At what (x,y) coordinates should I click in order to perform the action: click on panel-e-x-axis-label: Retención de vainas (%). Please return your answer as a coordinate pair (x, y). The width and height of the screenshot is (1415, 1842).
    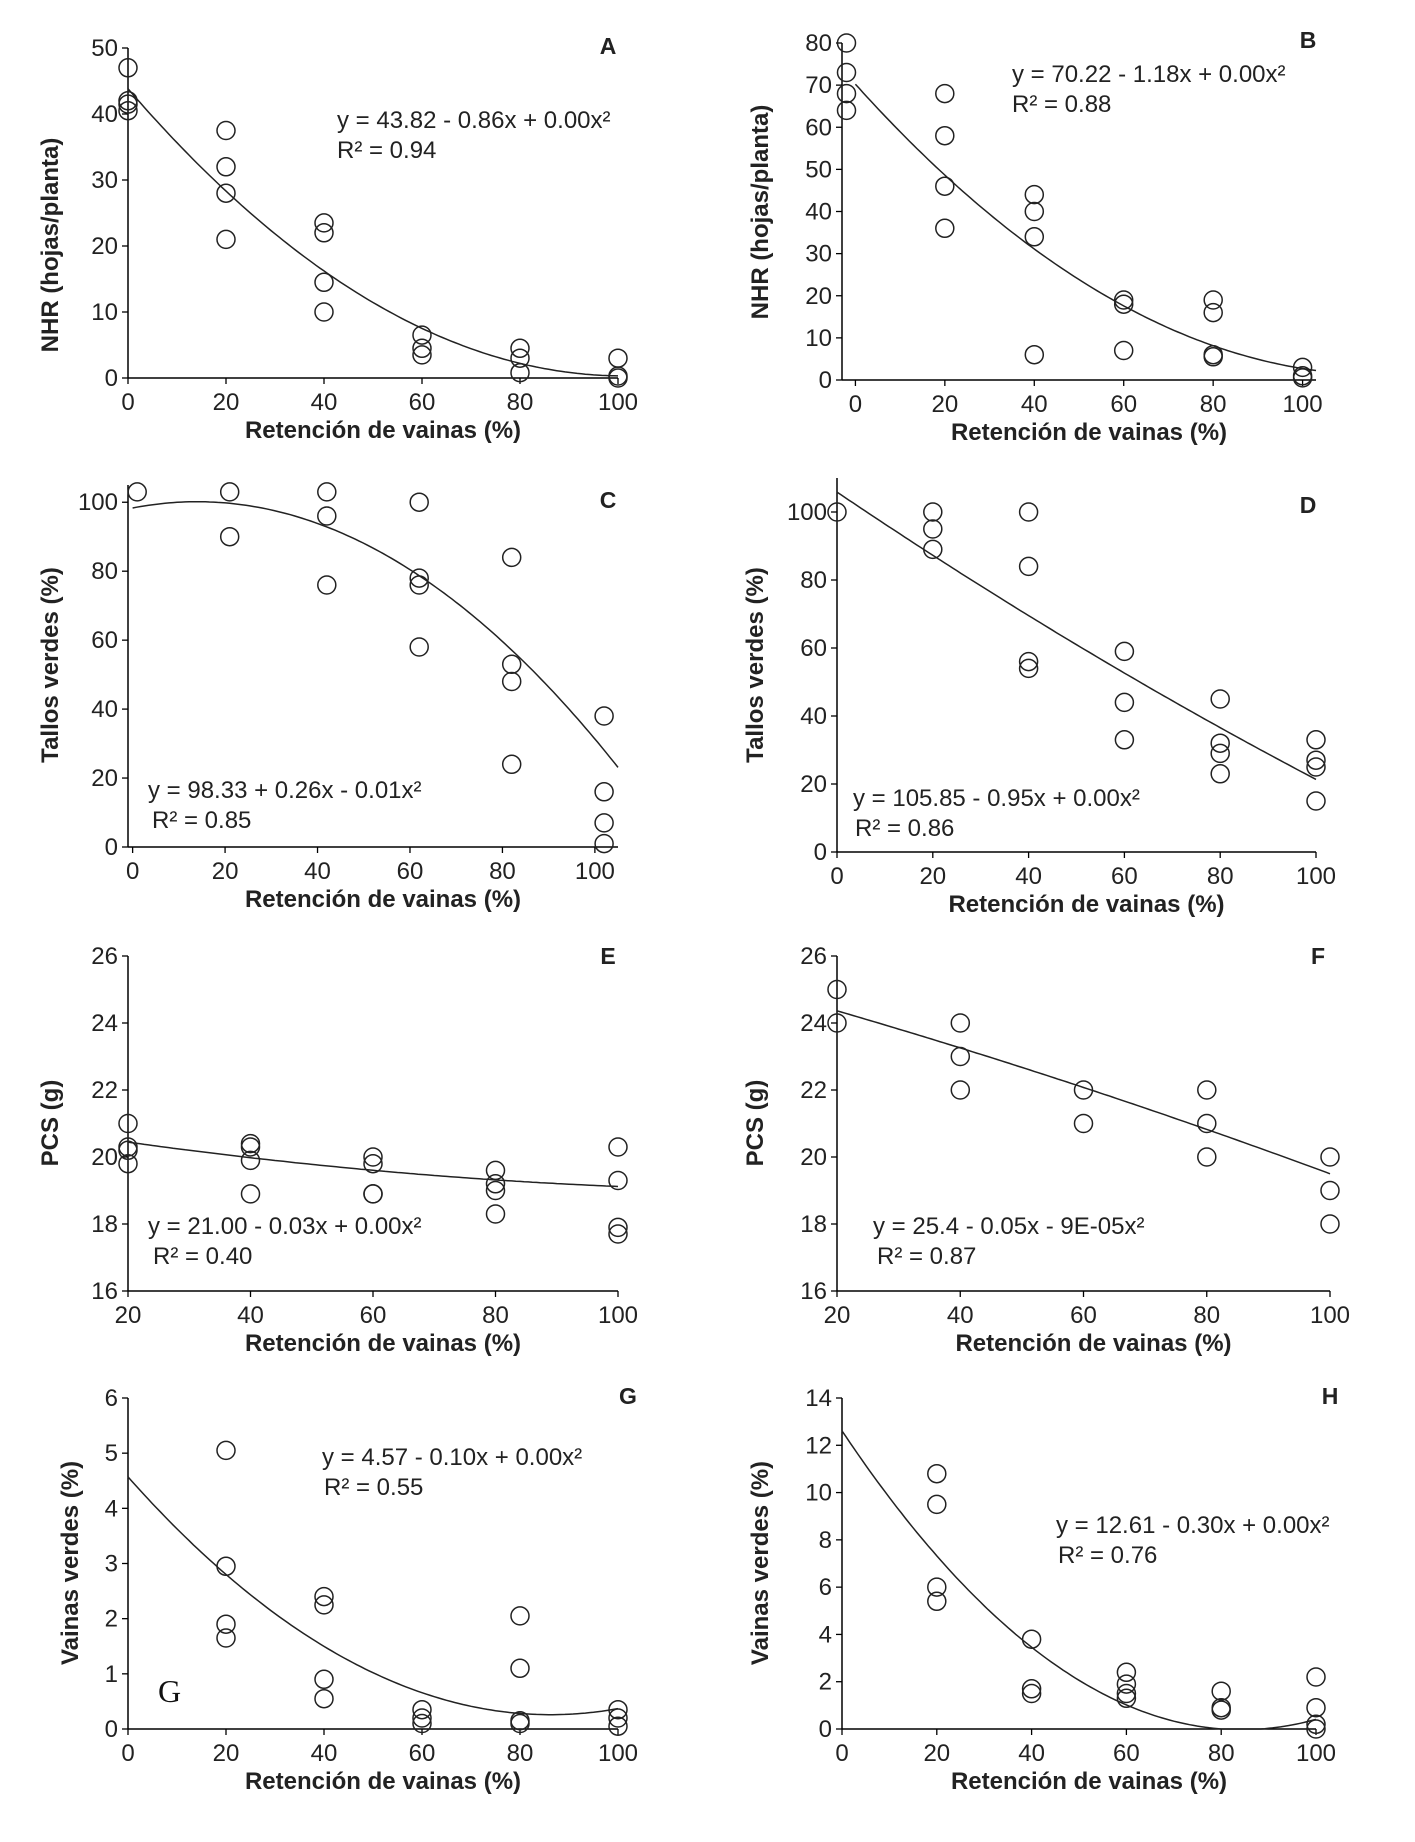
    Looking at the image, I should click on (383, 1343).